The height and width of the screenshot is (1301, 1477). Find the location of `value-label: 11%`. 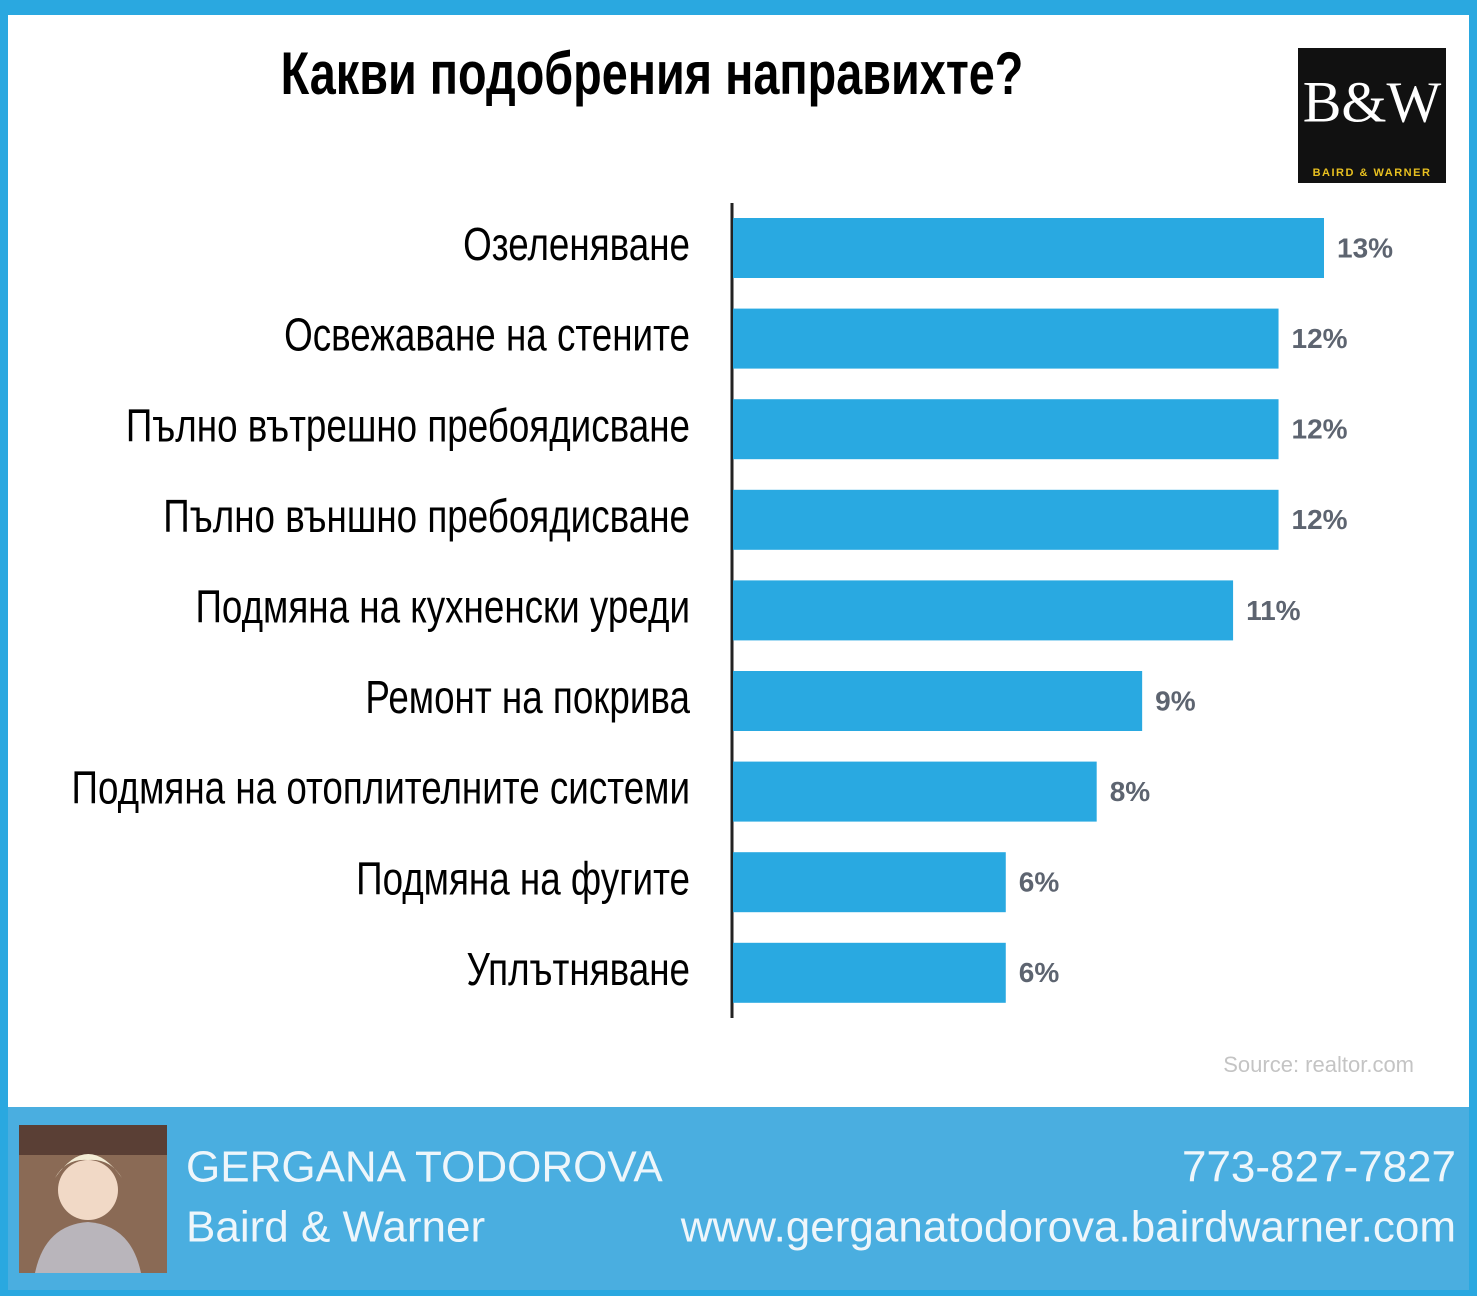

value-label: 11% is located at coordinates (1273, 610).